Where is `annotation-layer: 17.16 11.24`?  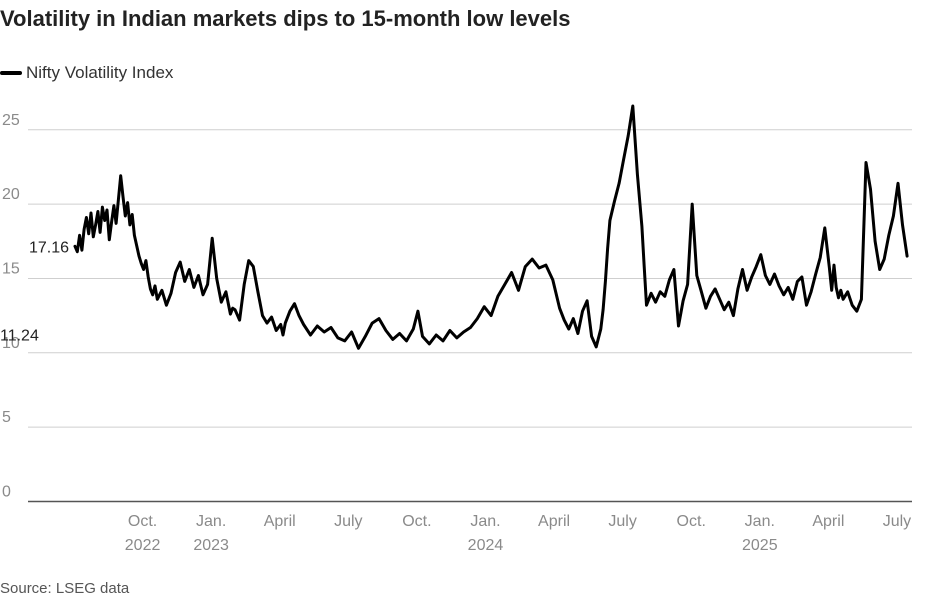 annotation-layer: 17.16 11.24 is located at coordinates (34, 291).